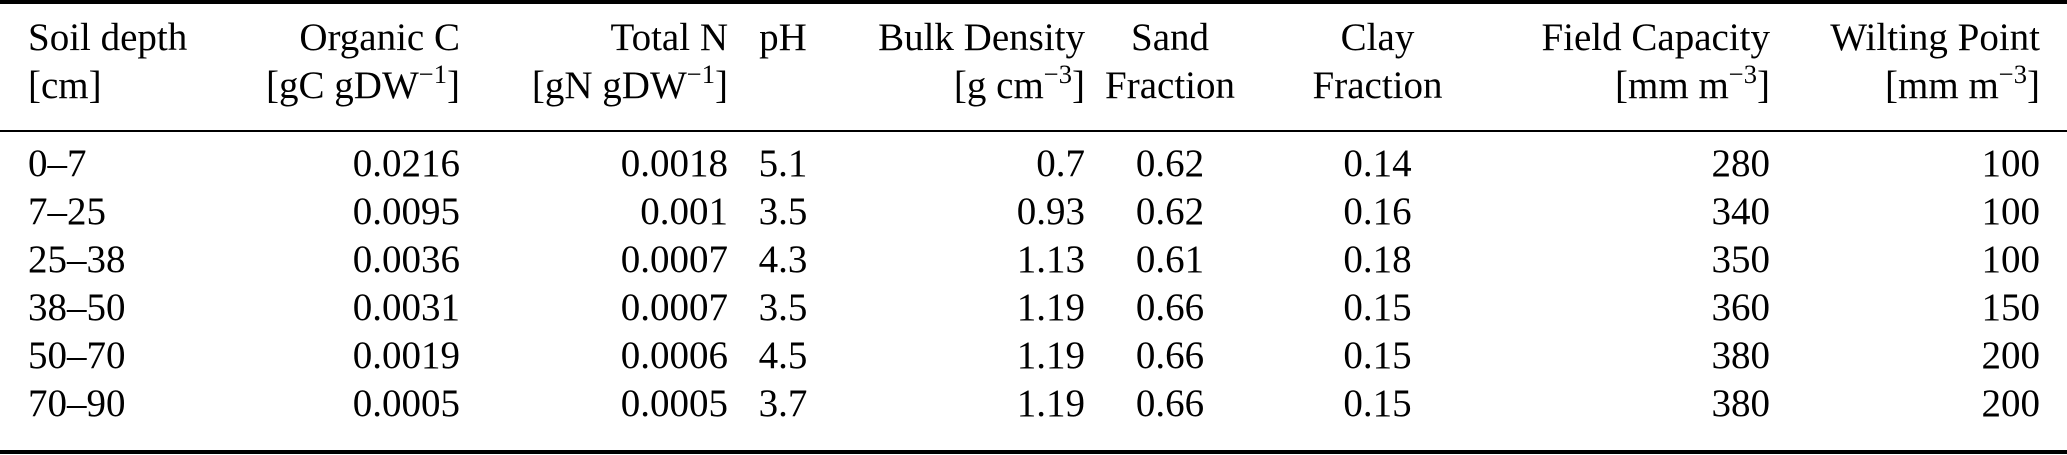  I want to click on table-cell: 280, so click(1741, 163).